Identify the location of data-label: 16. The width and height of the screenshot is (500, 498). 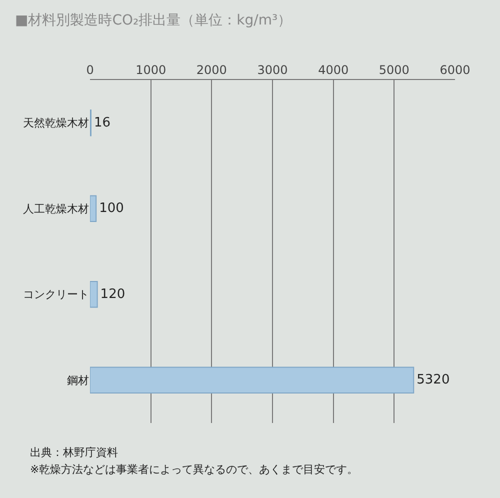
(102, 122).